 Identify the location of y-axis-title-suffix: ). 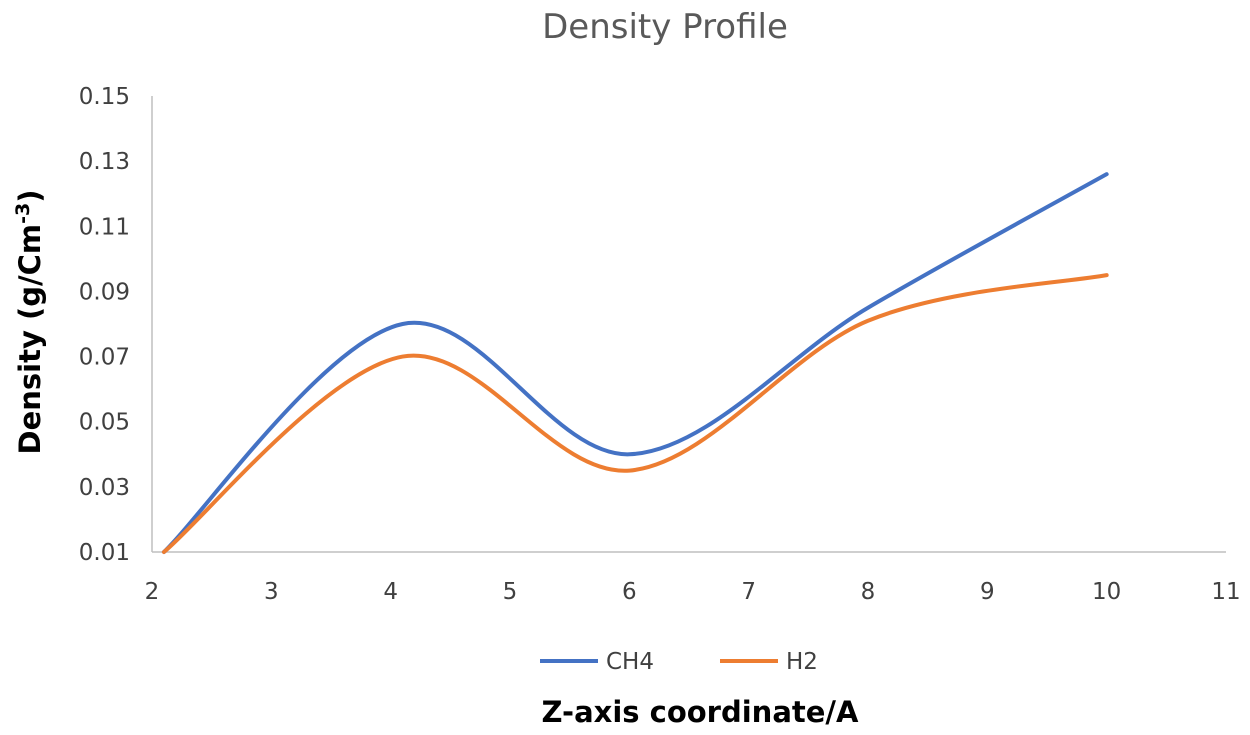
(30, 196).